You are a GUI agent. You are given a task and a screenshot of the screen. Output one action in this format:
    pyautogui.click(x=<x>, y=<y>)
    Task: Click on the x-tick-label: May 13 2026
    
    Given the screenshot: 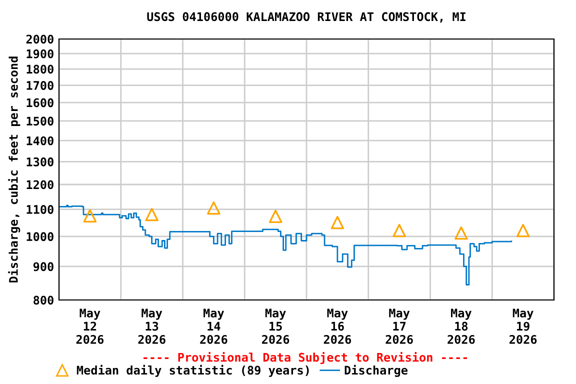 What is the action you would take?
    pyautogui.click(x=152, y=326)
    